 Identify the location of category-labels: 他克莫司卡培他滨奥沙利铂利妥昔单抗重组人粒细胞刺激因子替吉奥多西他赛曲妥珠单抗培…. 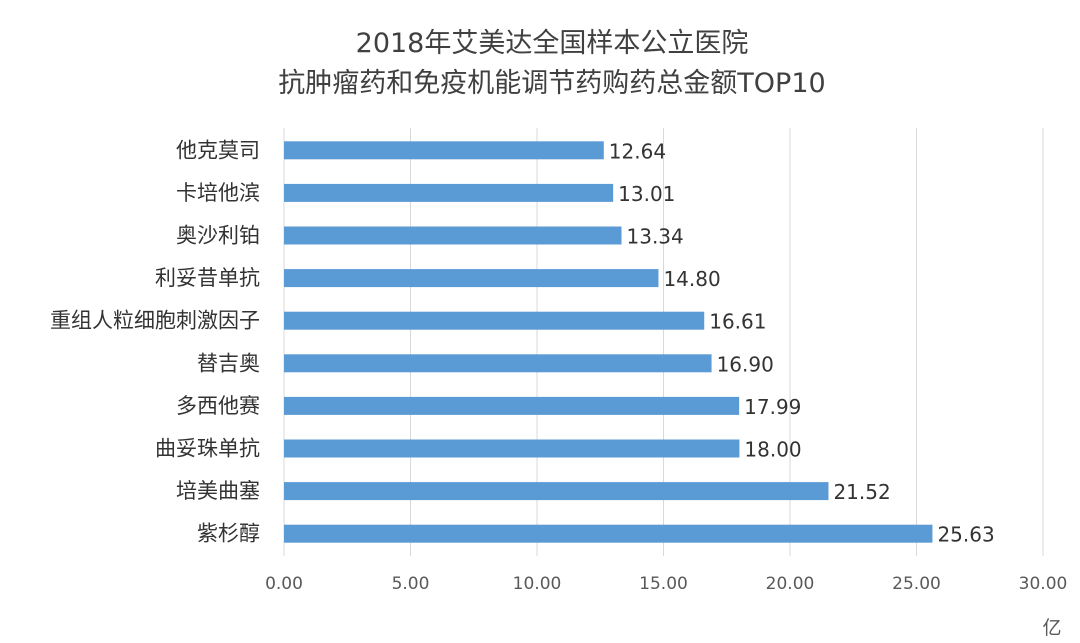
(155, 341).